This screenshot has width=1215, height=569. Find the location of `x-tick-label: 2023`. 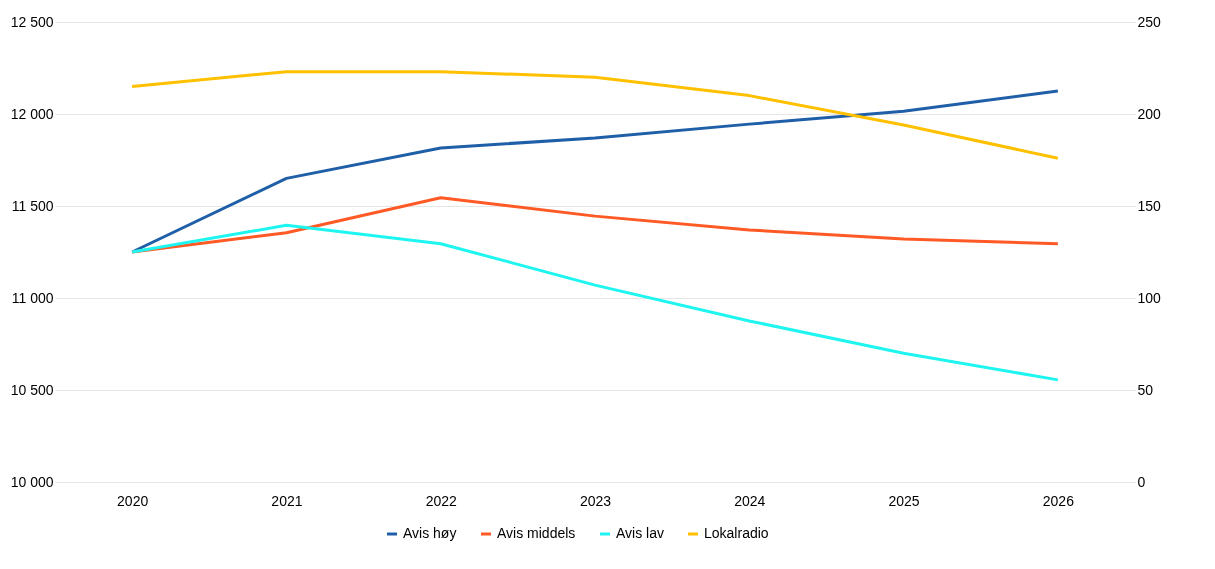

x-tick-label: 2023 is located at coordinates (595, 500).